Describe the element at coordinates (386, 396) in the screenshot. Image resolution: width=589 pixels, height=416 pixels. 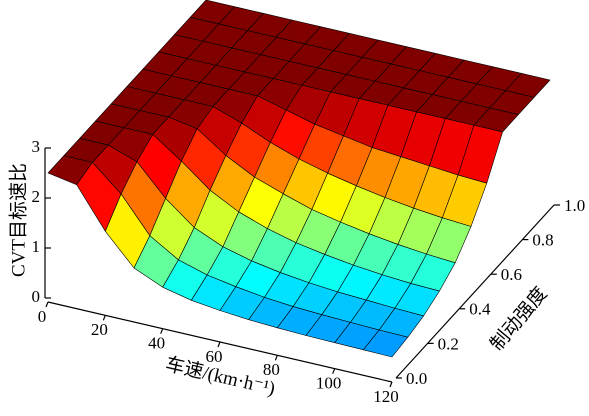
I see `x-tick-label: 120` at that location.